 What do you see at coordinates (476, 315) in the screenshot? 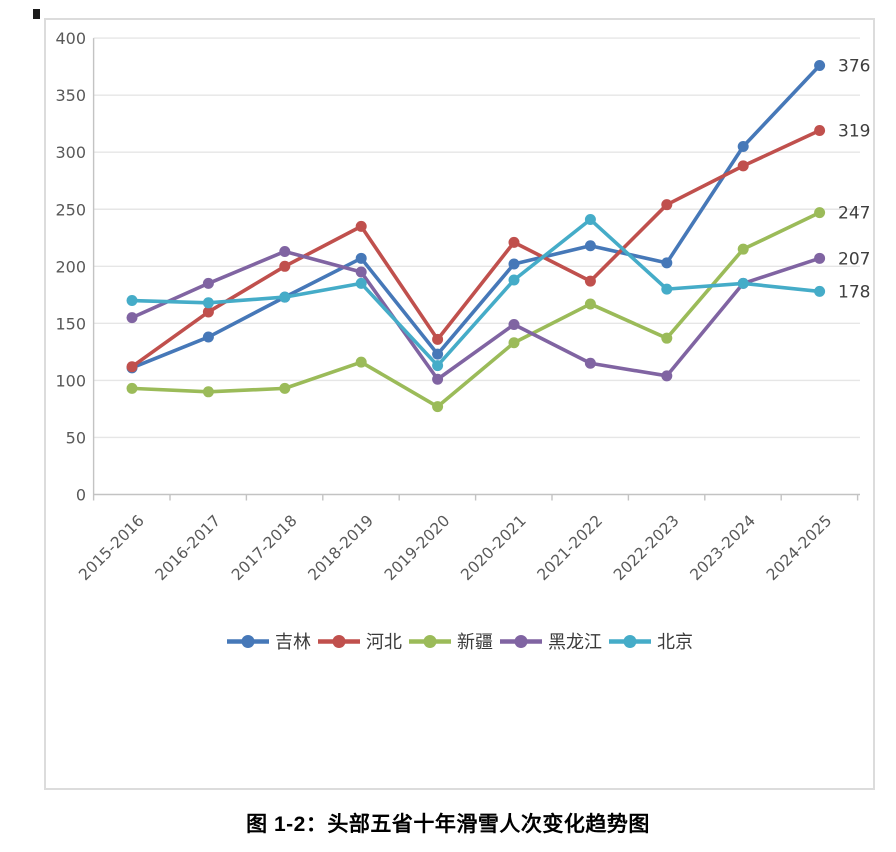
I see `series-line-黑龙江` at bounding box center [476, 315].